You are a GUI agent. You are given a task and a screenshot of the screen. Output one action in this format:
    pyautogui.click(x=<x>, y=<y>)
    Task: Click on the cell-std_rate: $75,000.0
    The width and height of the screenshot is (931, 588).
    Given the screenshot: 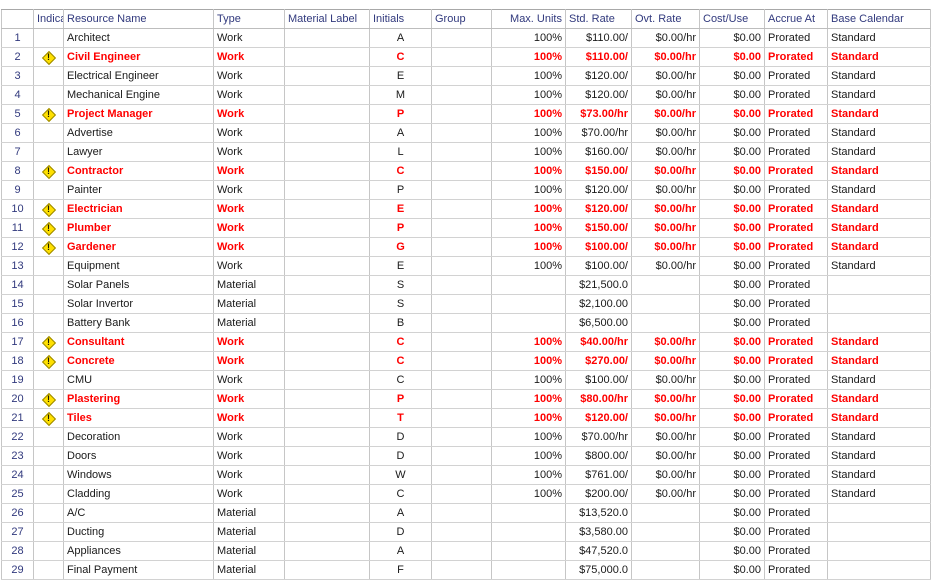 What is the action you would take?
    pyautogui.click(x=598, y=570)
    